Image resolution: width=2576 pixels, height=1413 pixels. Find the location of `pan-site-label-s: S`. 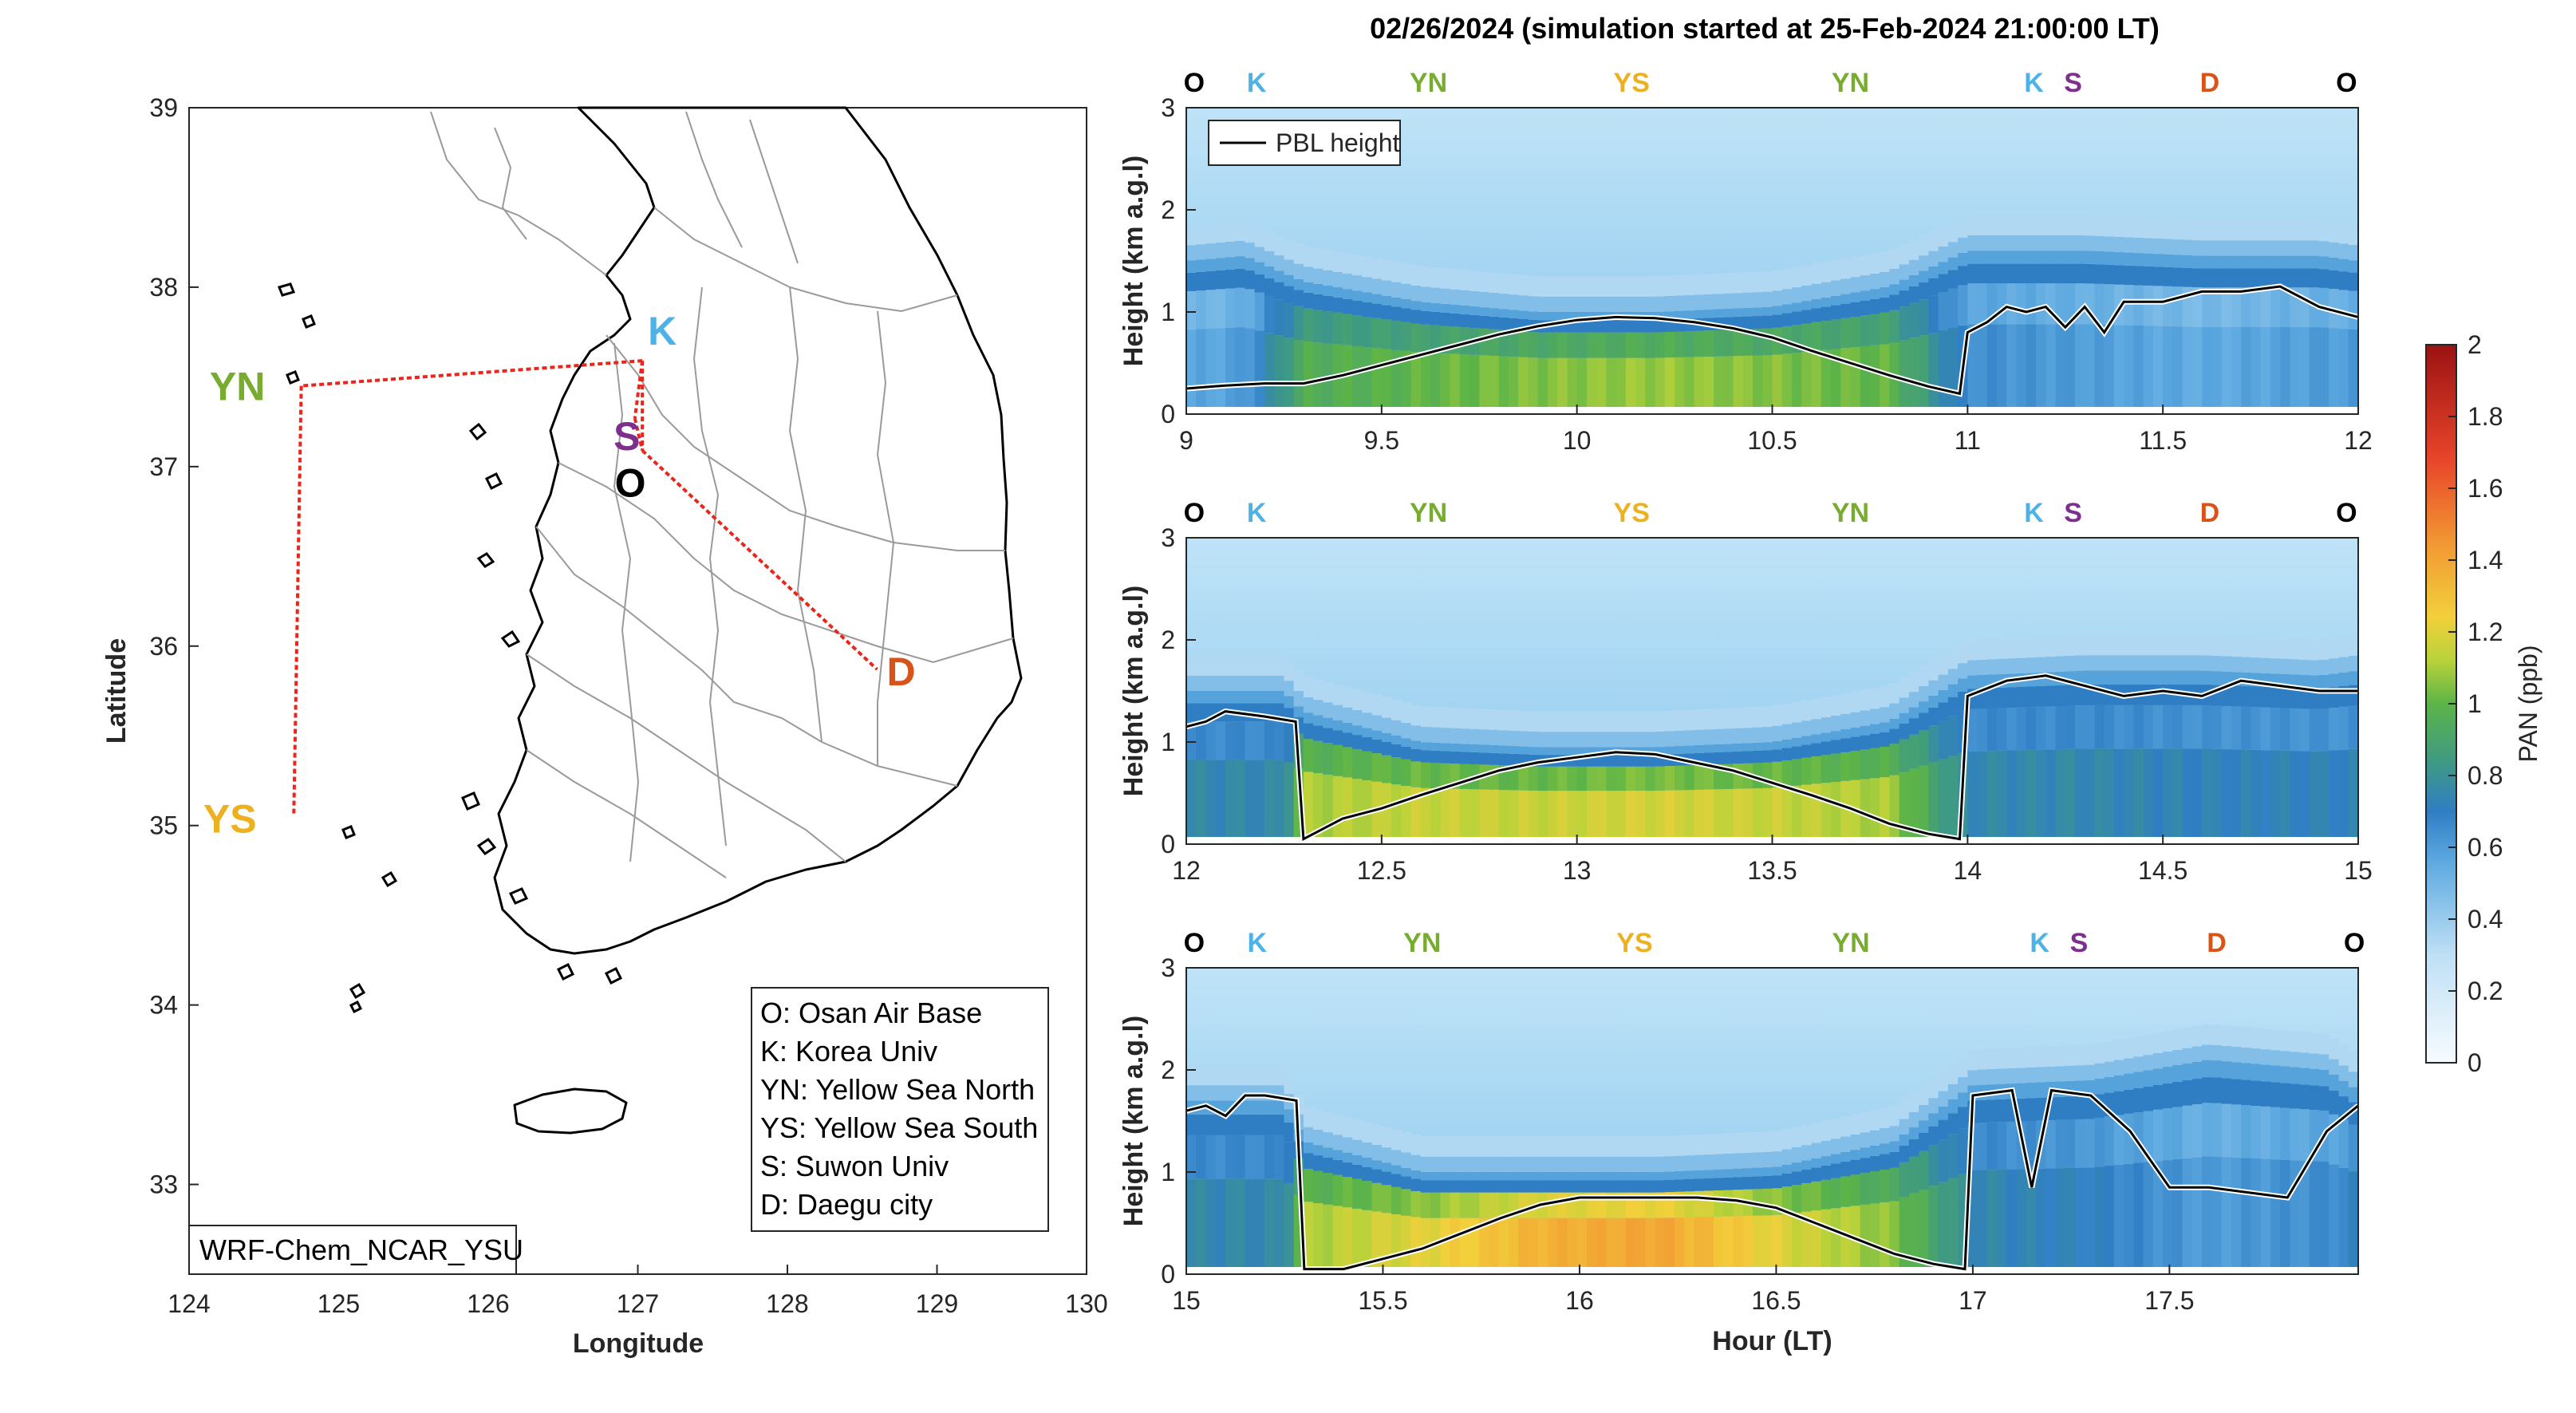

pan-site-label-s: S is located at coordinates (2073, 83).